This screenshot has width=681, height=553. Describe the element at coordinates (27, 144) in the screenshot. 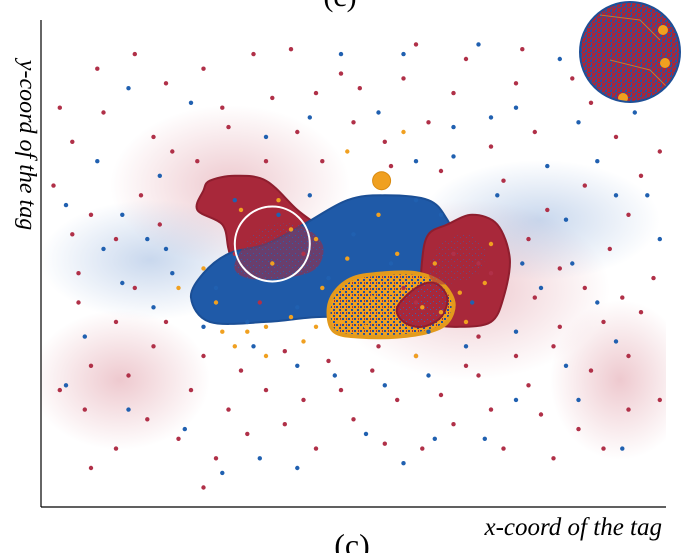

I see `y-axis-label: y-coord of the tag` at that location.